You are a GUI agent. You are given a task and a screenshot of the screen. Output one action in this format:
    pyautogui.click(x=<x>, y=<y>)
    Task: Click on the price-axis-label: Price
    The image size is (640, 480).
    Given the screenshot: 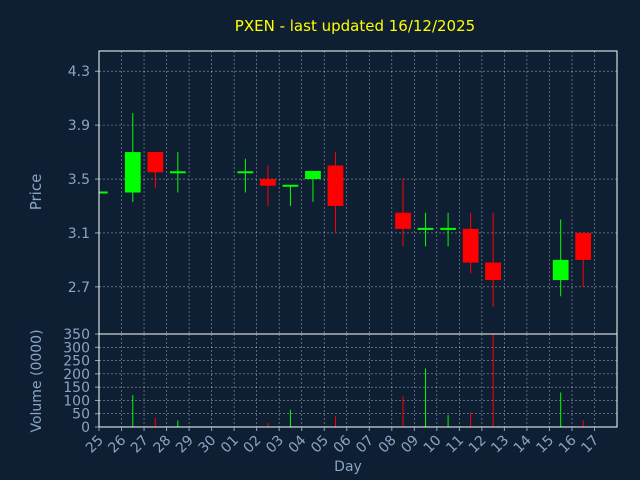 What is the action you would take?
    pyautogui.click(x=36, y=192)
    